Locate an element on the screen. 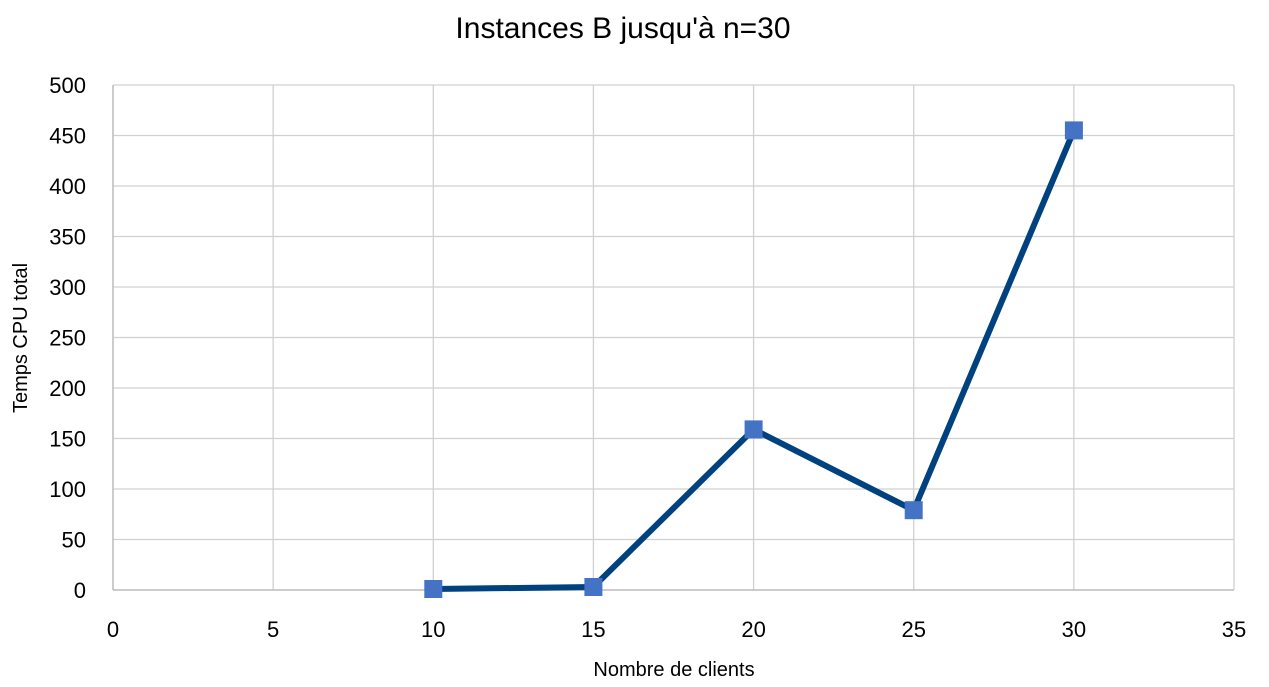 The height and width of the screenshot is (687, 1269). y-tick-label: 400 is located at coordinates (67, 186).